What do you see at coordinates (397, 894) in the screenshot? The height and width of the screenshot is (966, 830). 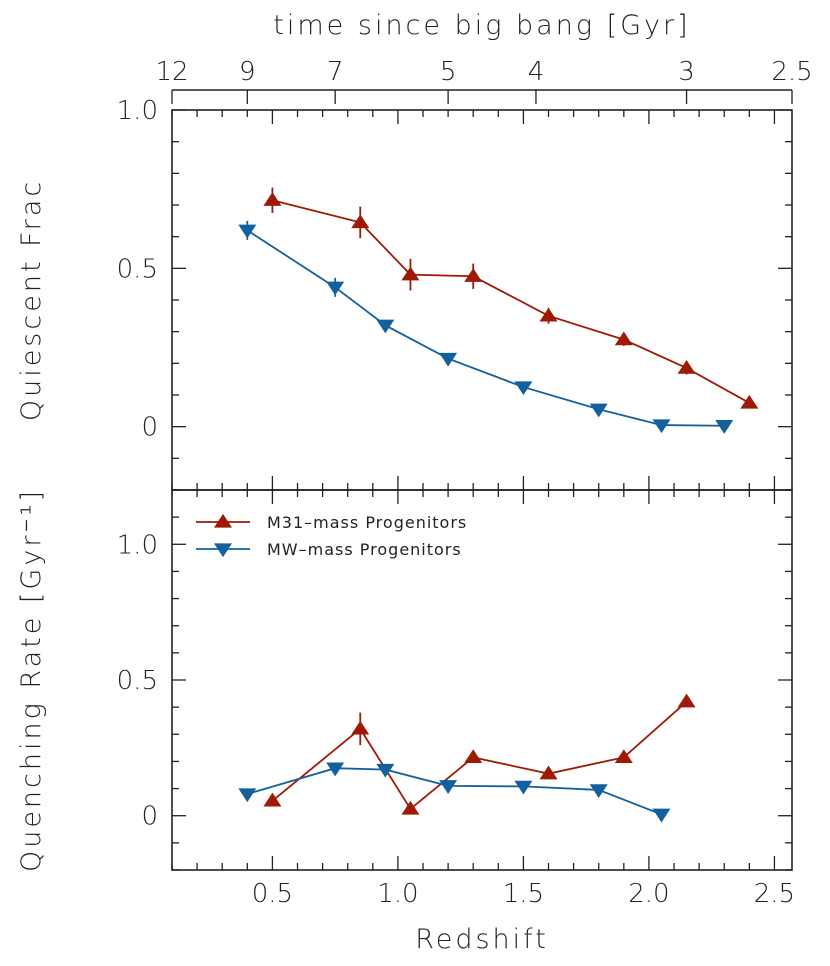 I see `x-tick-label: 1.0` at bounding box center [397, 894].